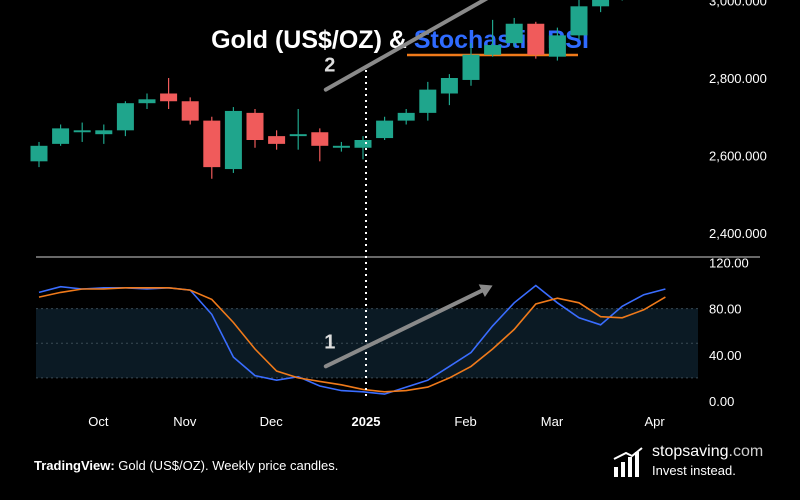 The image size is (800, 500). What do you see at coordinates (74, 465) in the screenshot?
I see `caption-source: TradingView:` at bounding box center [74, 465].